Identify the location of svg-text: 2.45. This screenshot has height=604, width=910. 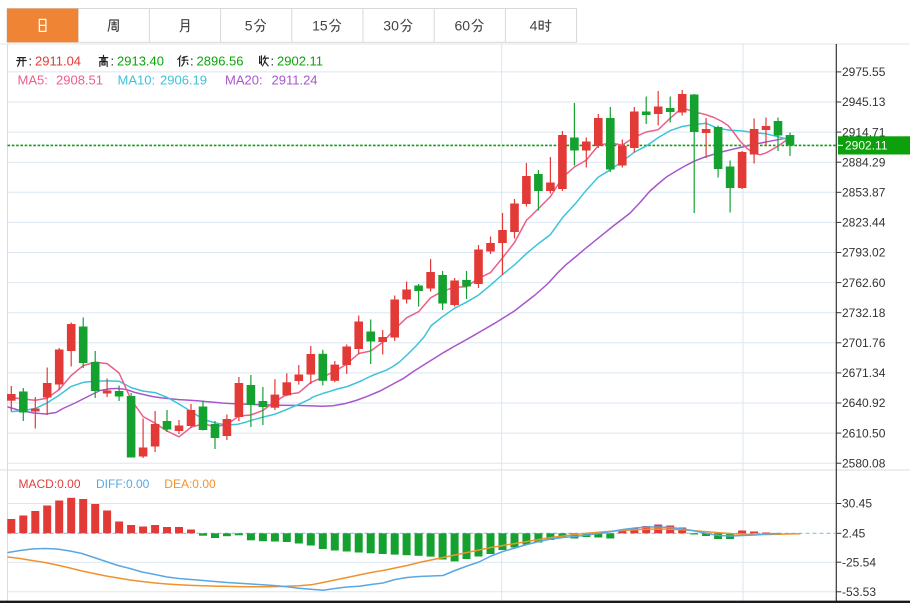
(854, 534).